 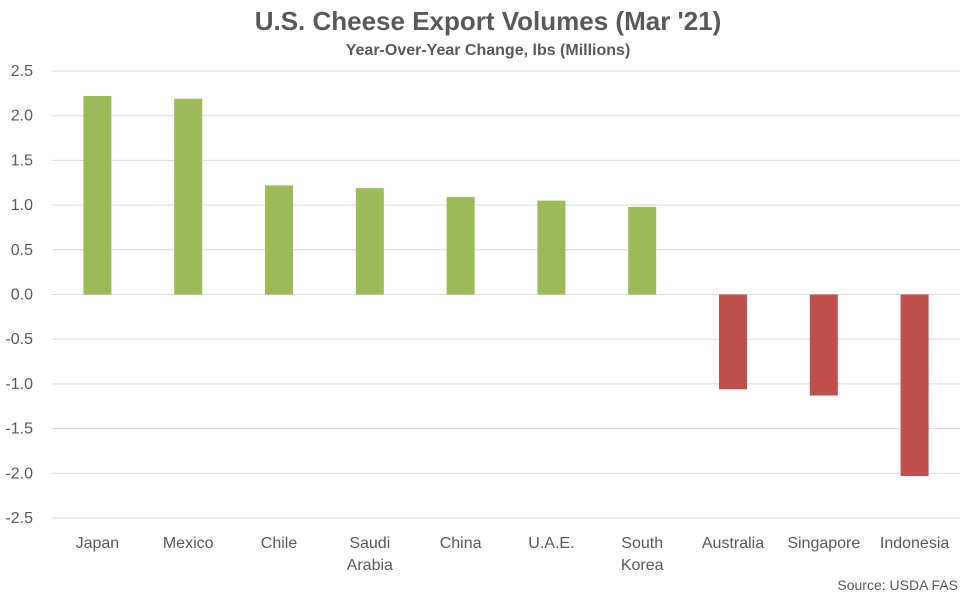 I want to click on y-tick-label: 1.5, so click(x=22, y=160).